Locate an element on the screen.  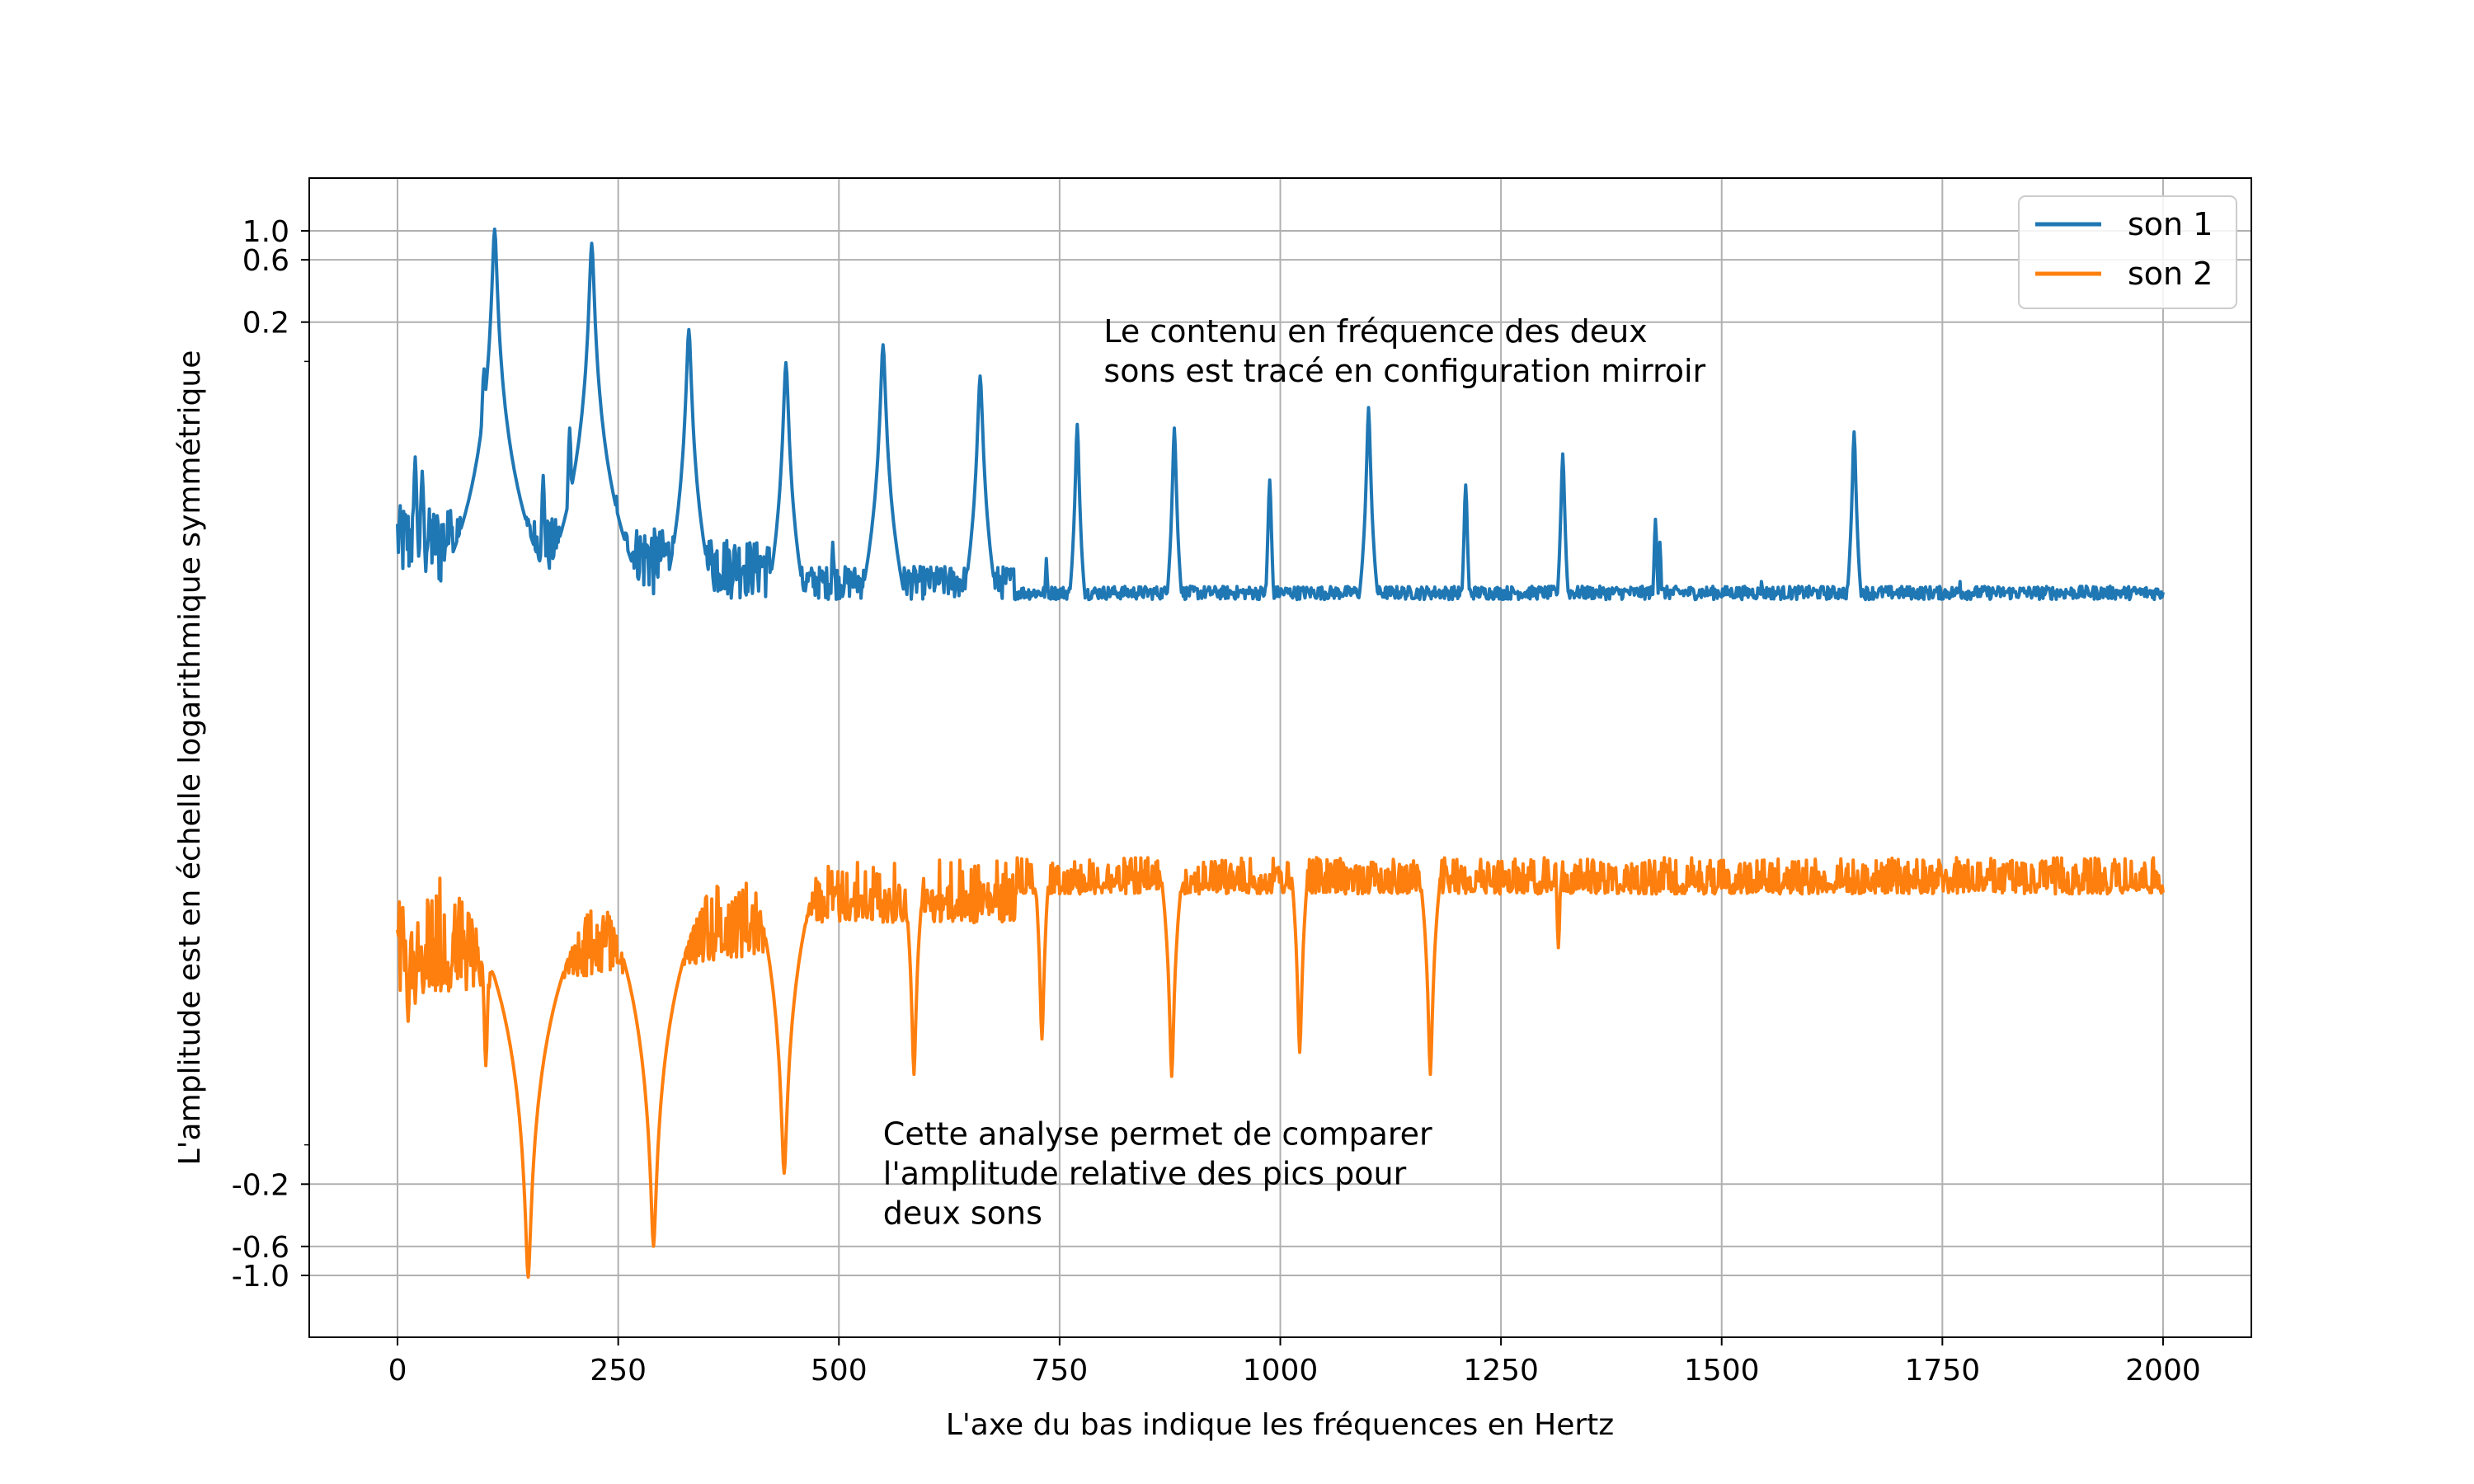
x-tick-label: 1750 is located at coordinates (1943, 1371).